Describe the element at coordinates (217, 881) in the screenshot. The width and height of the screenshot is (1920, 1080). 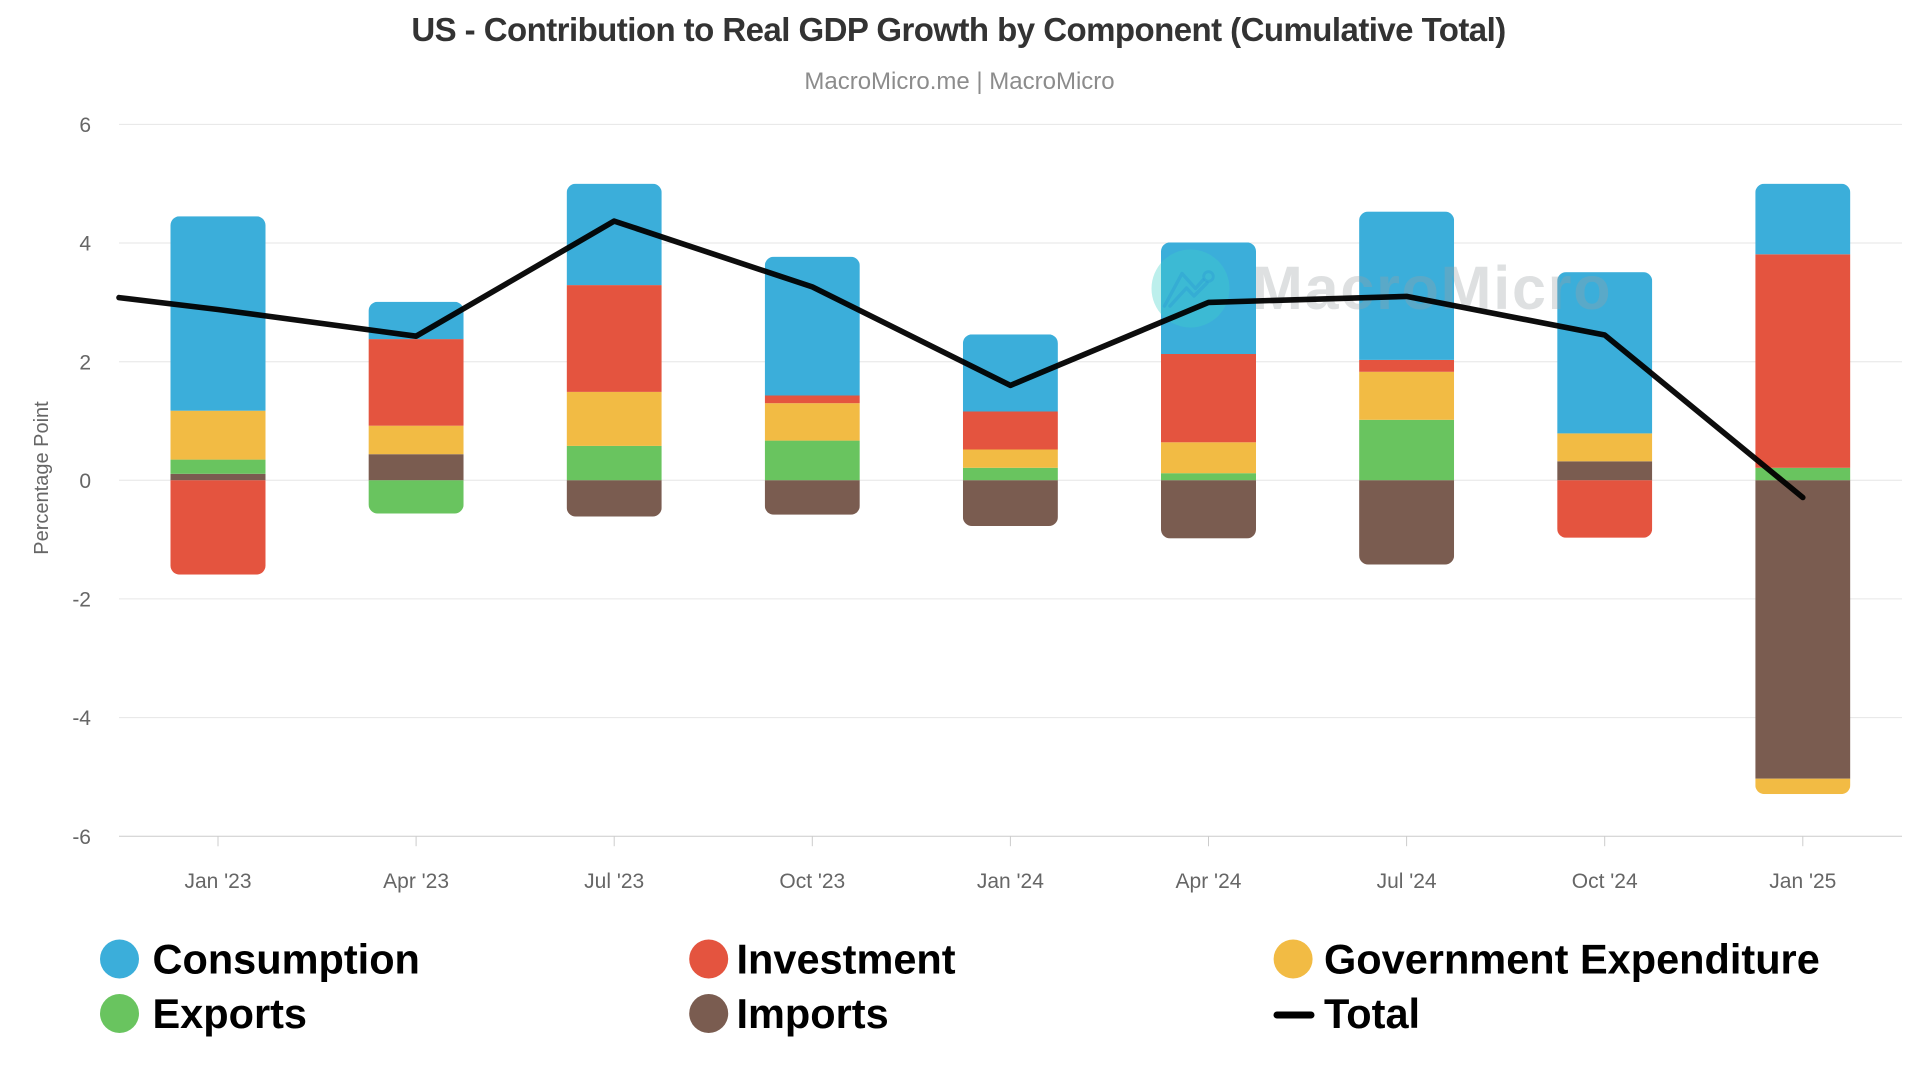
I see `svg-text: Jan '23` at that location.